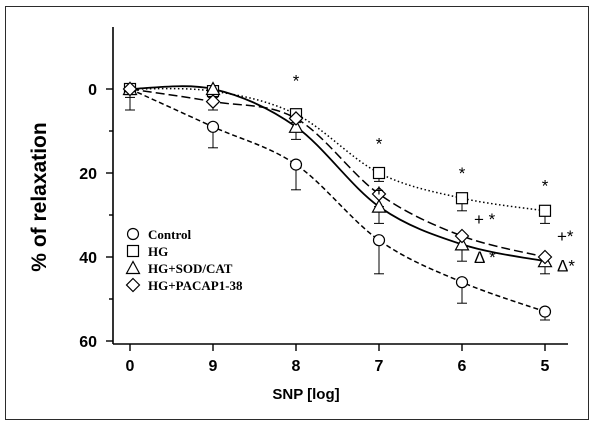  What do you see at coordinates (130, 366) in the screenshot?
I see `x-tick-label: 0` at bounding box center [130, 366].